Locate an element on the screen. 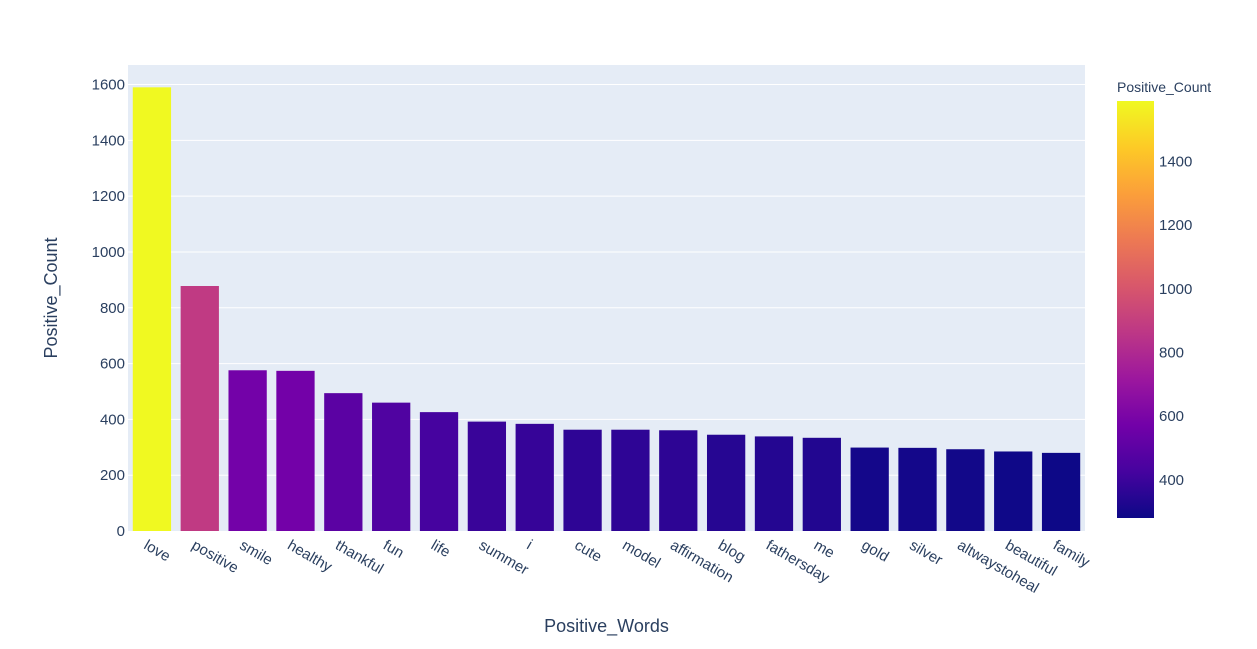 This screenshot has height=649, width=1257. x-tick-label: fun is located at coordinates (393, 549).